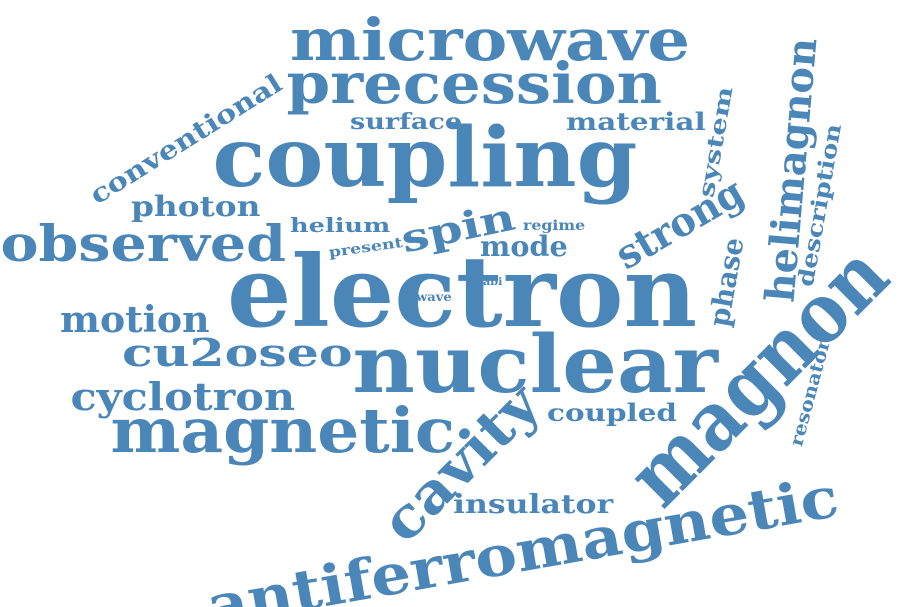 This screenshot has height=607, width=900. What do you see at coordinates (340, 225) in the screenshot?
I see `word-helium: helium` at bounding box center [340, 225].